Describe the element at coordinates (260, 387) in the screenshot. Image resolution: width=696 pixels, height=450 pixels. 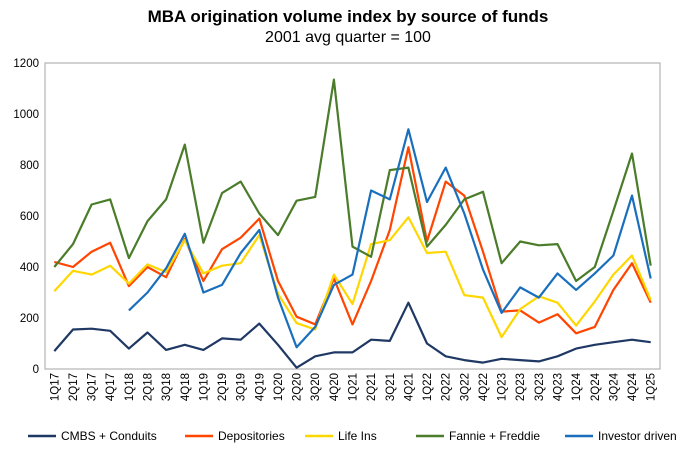
I see `x-tick-label: 4Q19` at that location.